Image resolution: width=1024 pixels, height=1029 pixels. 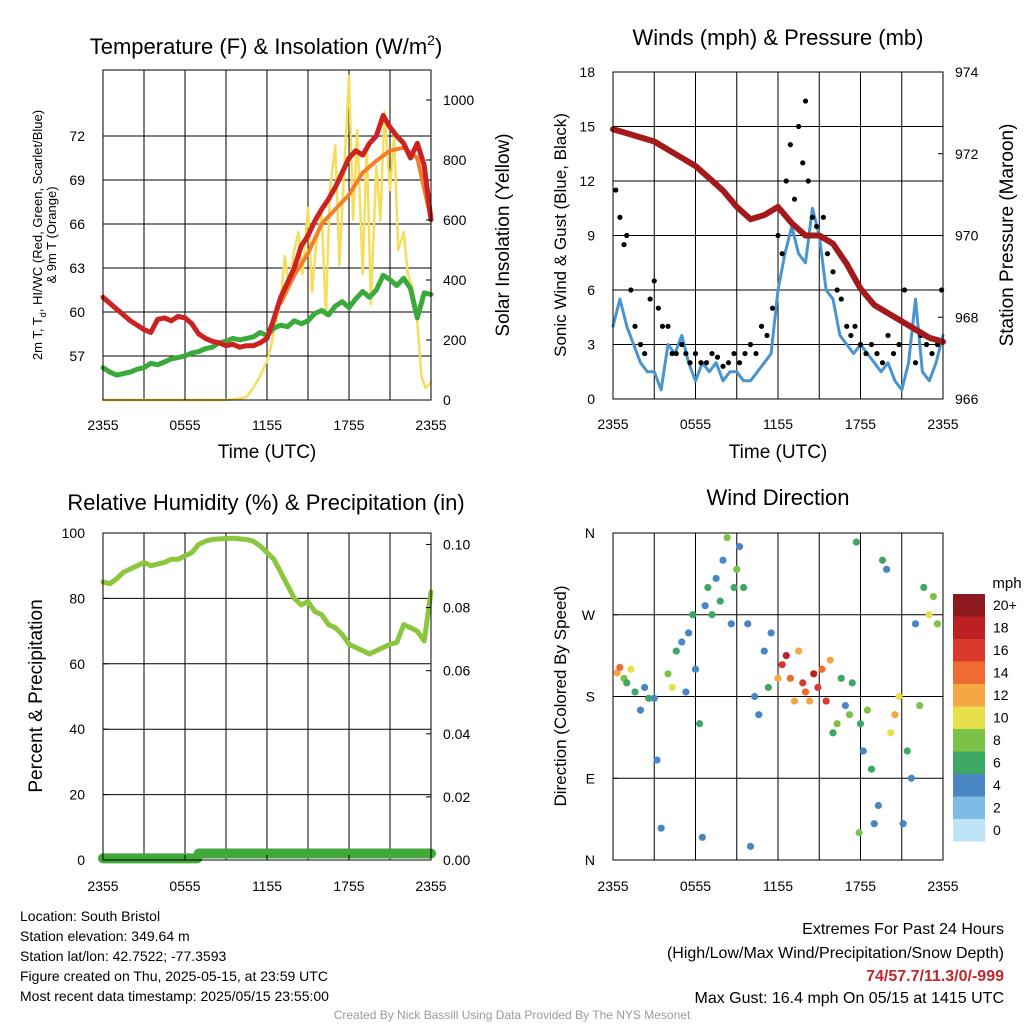 I want to click on y-tick-label: 9, so click(x=591, y=236).